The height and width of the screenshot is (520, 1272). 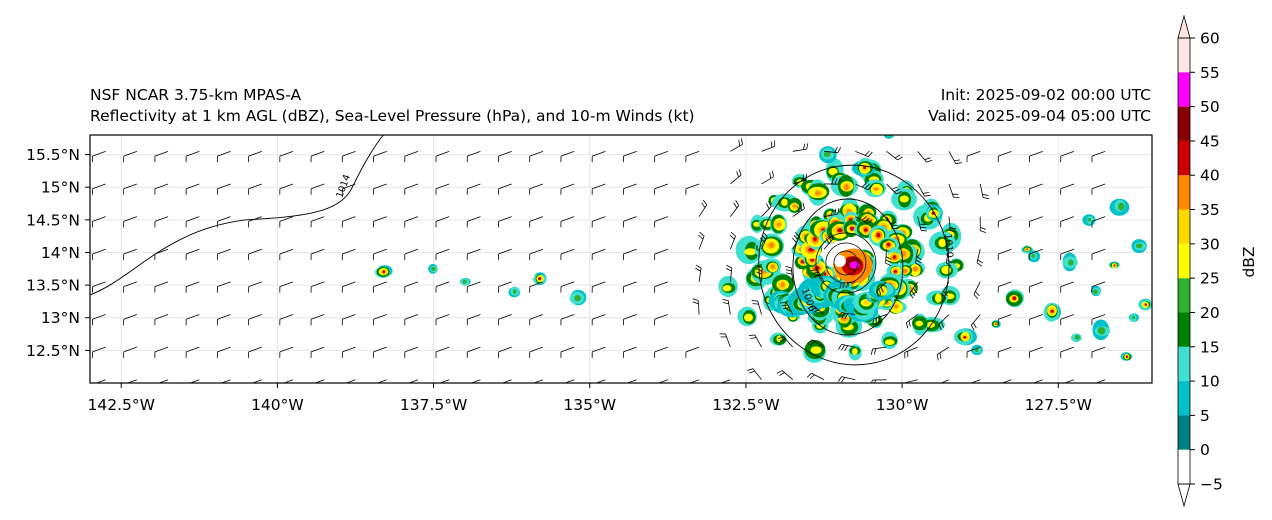 What do you see at coordinates (1210, 73) in the screenshot?
I see `colorbar-tick-label: 55` at bounding box center [1210, 73].